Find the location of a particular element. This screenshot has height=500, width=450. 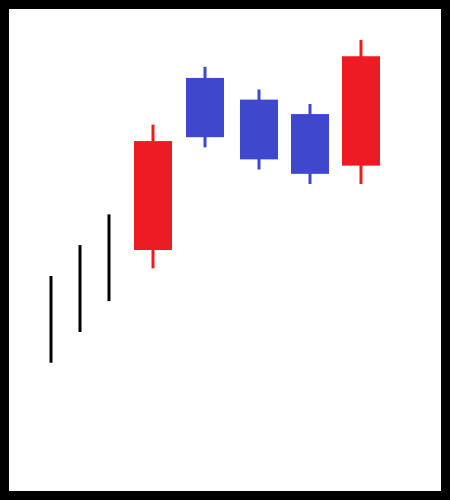

candle-5-body is located at coordinates (205, 107).